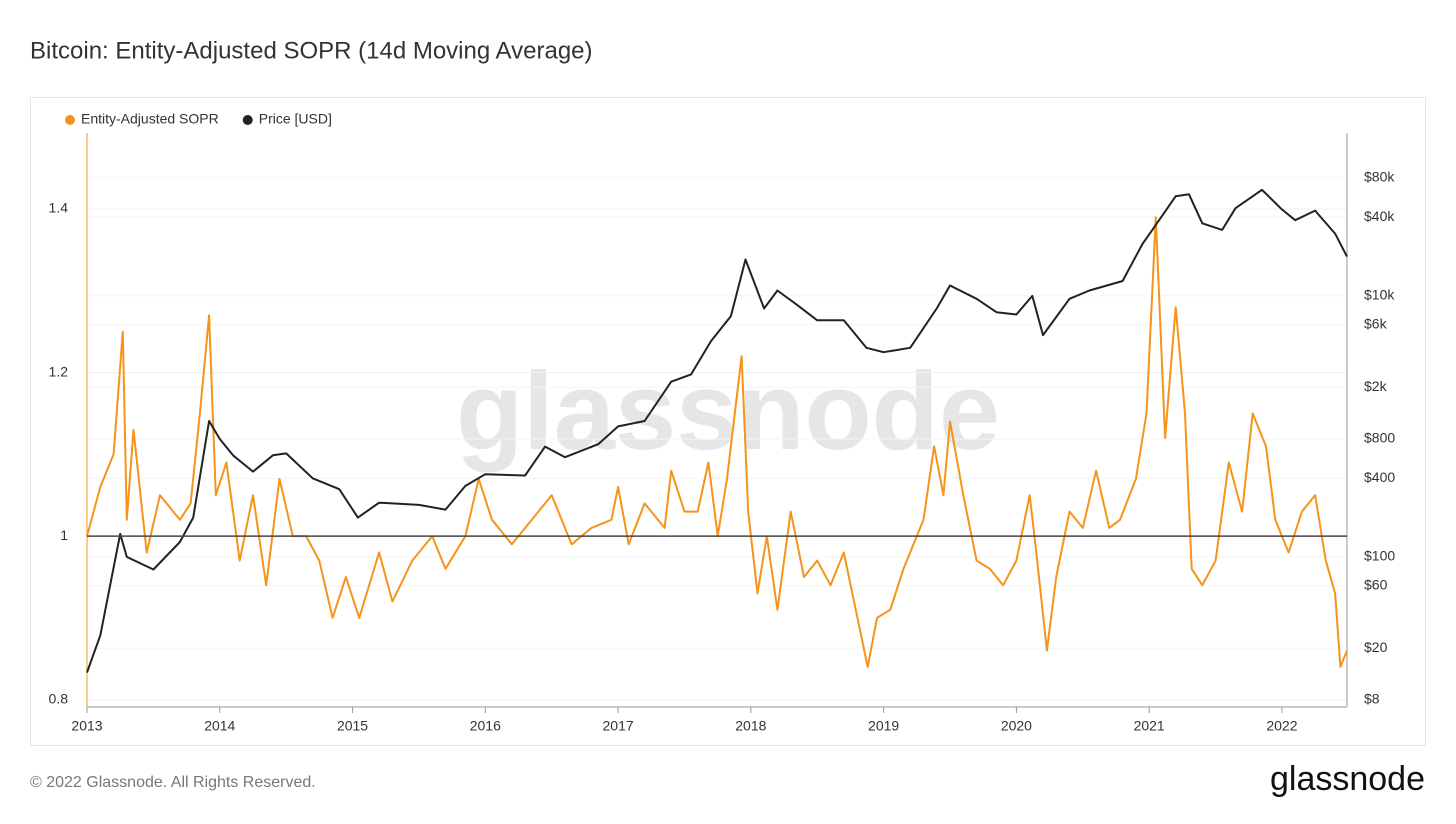 The width and height of the screenshot is (1456, 824). Describe the element at coordinates (64, 535) in the screenshot. I see `y-tick-label: 1` at that location.